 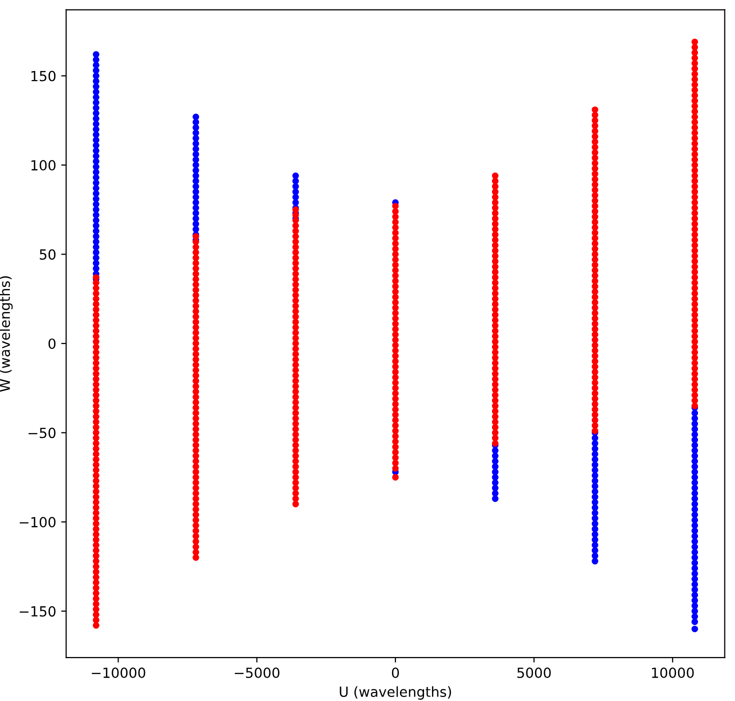 I want to click on x-tick-label: −5000, so click(x=257, y=673).